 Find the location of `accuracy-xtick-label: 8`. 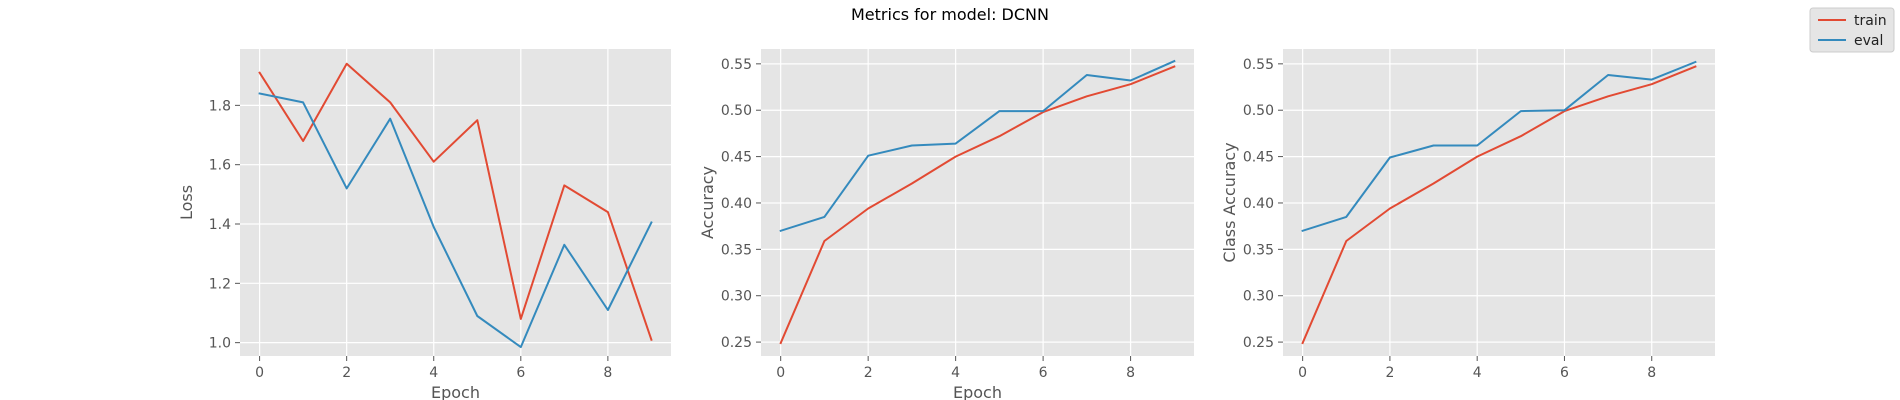

accuracy-xtick-label: 8 is located at coordinates (1130, 373).